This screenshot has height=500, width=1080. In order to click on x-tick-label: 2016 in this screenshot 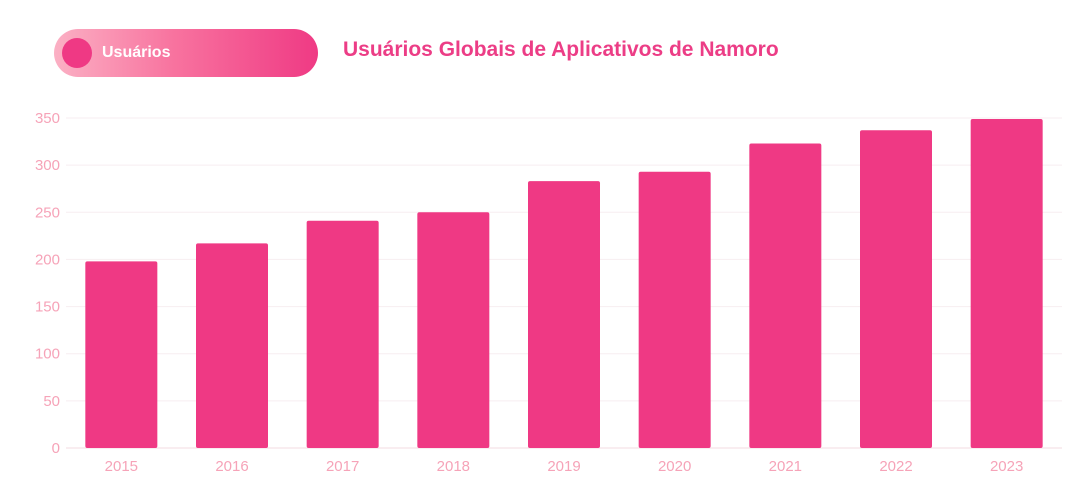, I will do `click(231, 466)`.